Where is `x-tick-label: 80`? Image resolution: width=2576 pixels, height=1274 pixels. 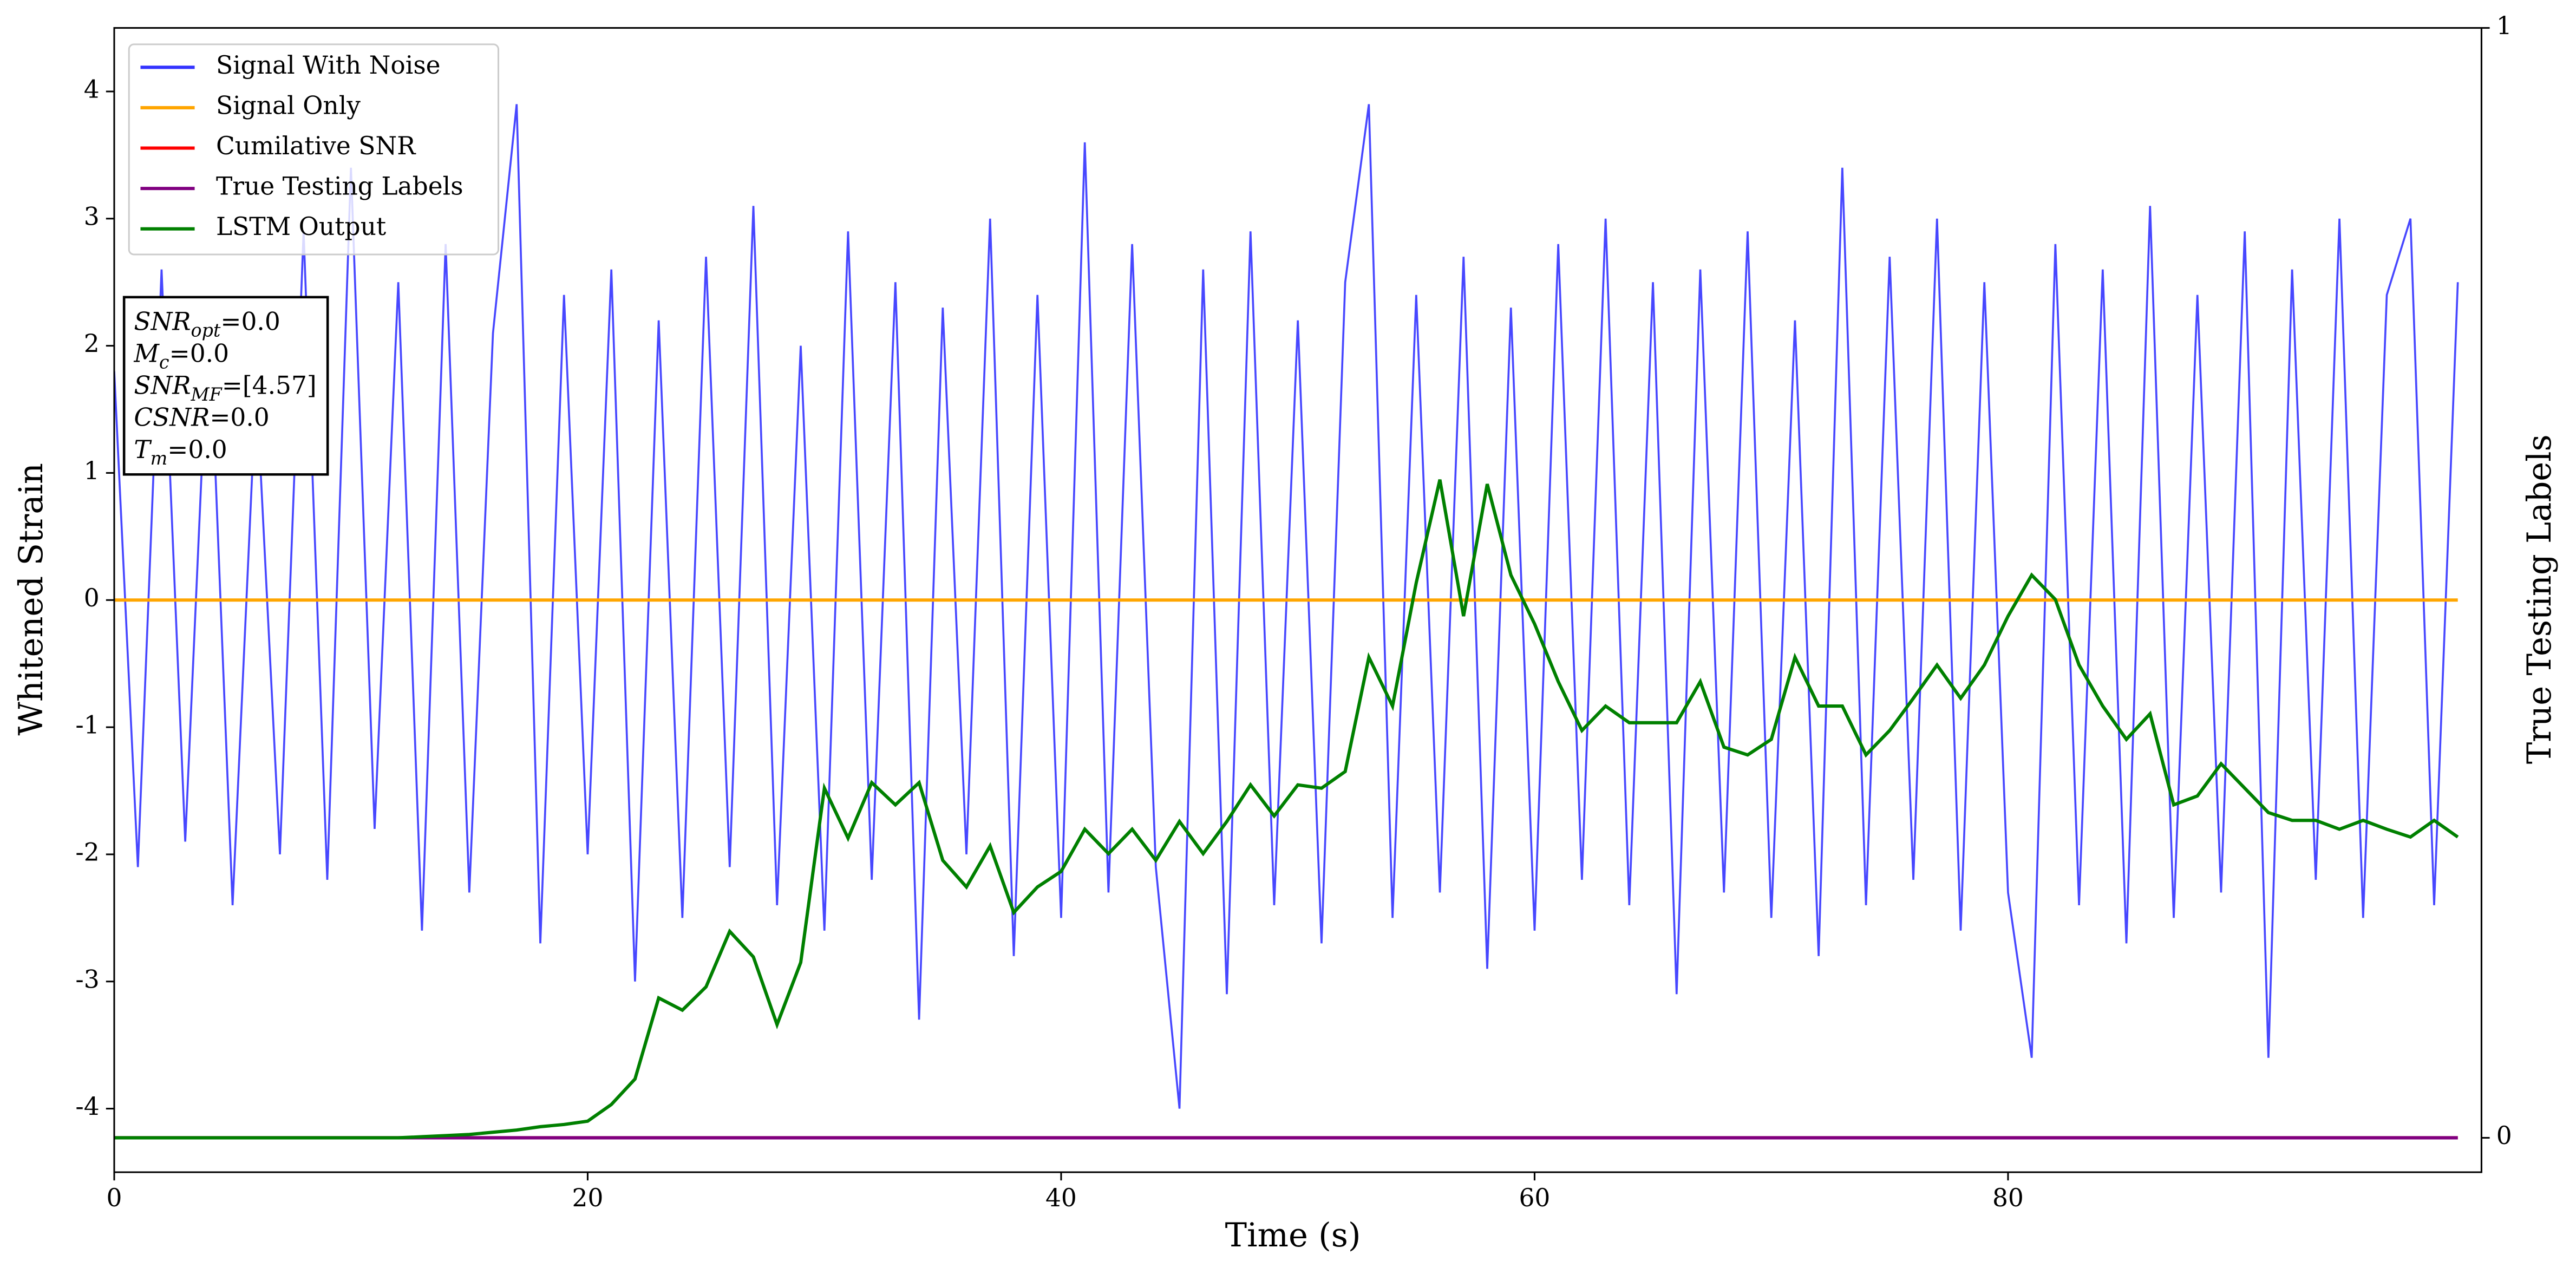 x-tick-label: 80 is located at coordinates (2008, 1198).